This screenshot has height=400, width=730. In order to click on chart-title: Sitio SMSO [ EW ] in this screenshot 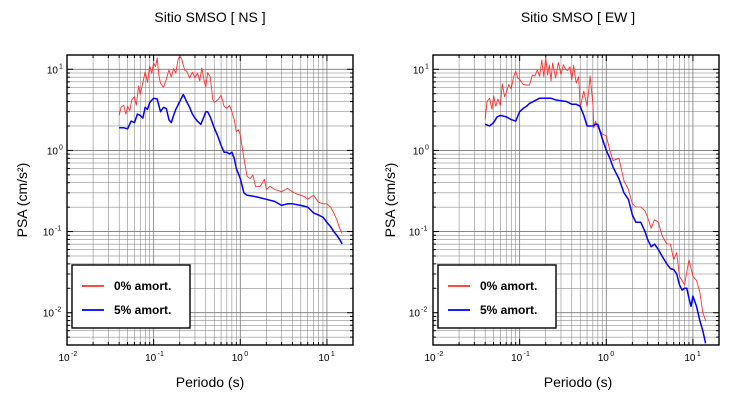, I will do `click(578, 17)`.